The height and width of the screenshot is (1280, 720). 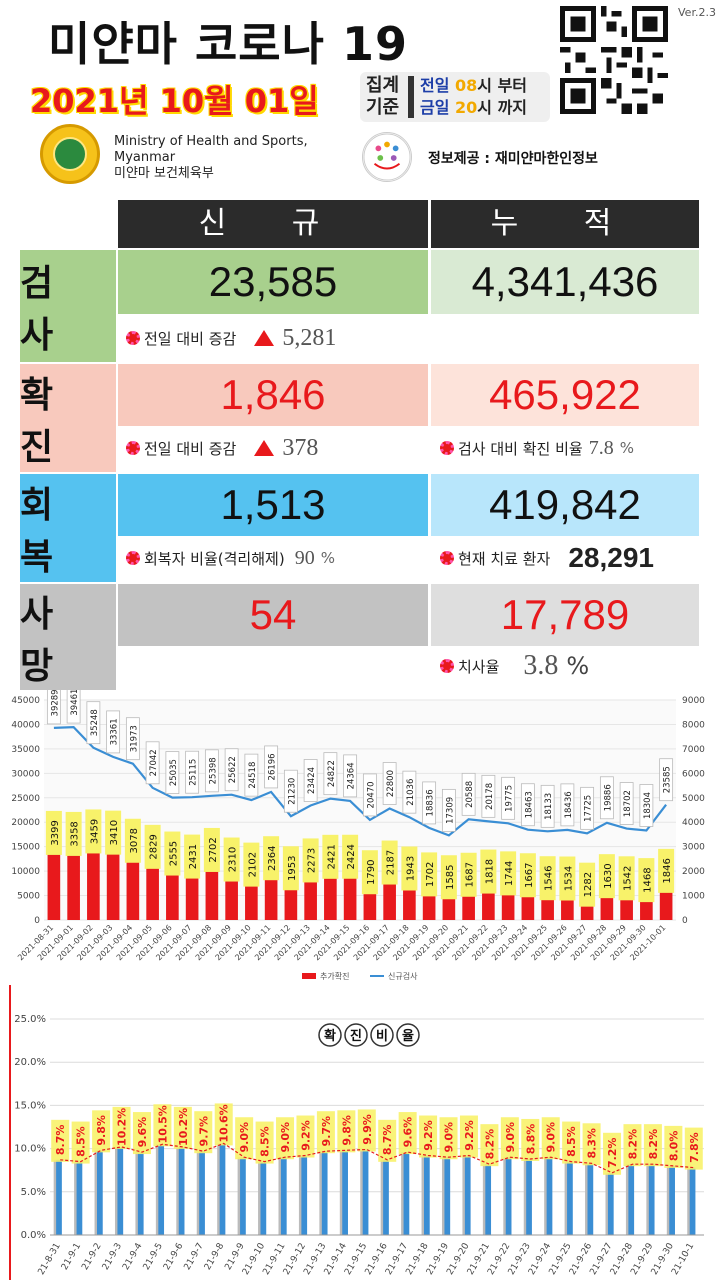 What do you see at coordinates (693, 799) in the screenshot?
I see `y-right-tick-label: 5000` at bounding box center [693, 799].